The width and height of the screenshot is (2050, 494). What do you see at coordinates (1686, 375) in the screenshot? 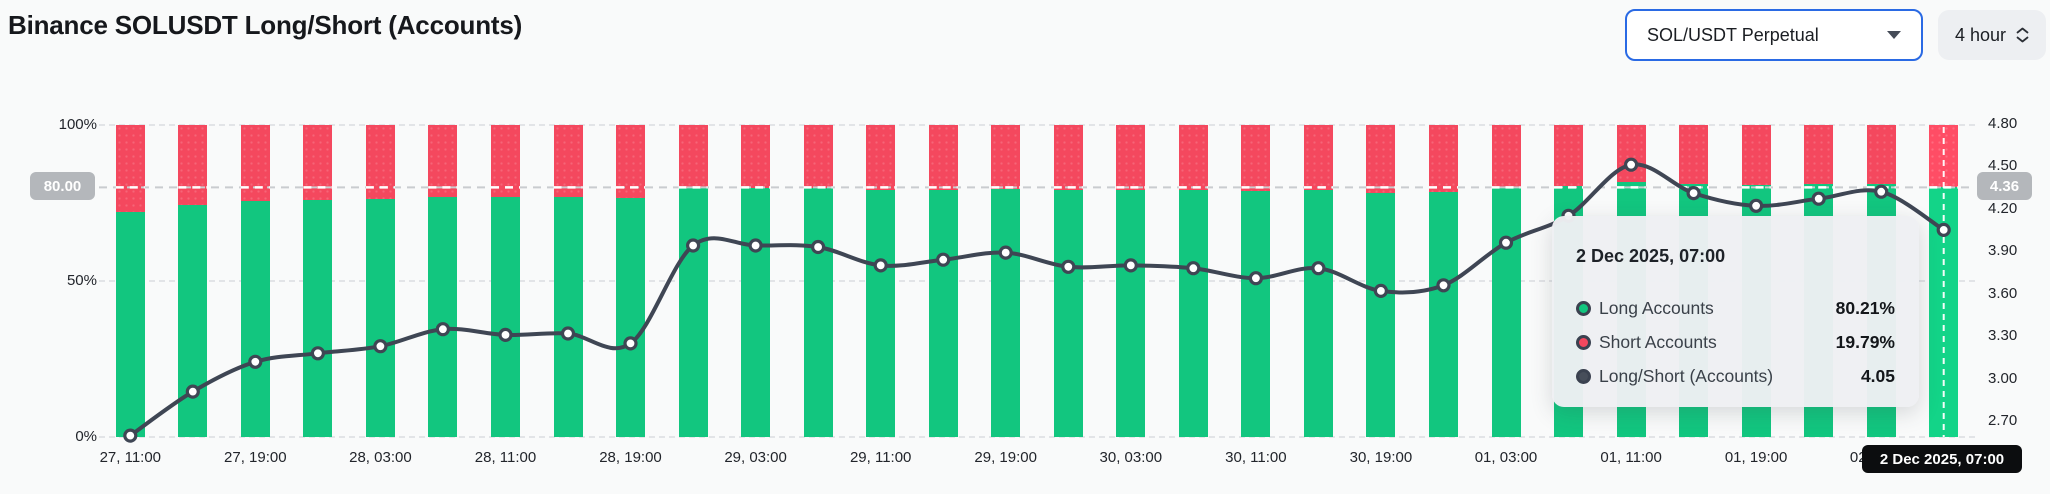
I see `tooltip-series-label: Long/Short (Accounts)` at bounding box center [1686, 375].